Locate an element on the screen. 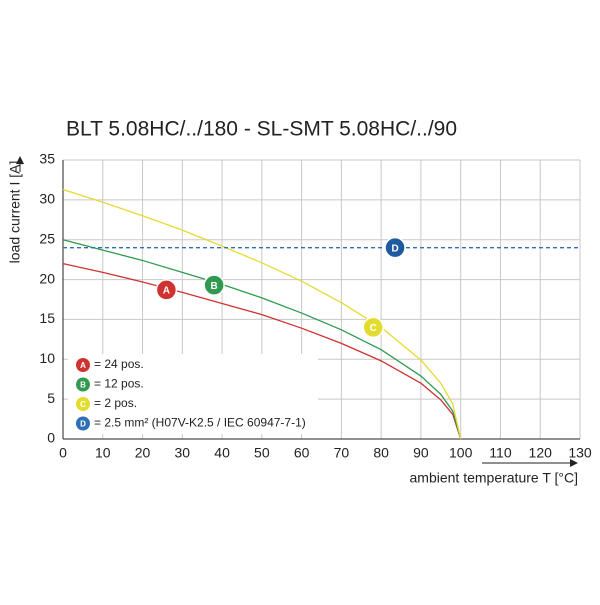 The width and height of the screenshot is (600, 605). y-tick-label: 35 is located at coordinates (47, 159).